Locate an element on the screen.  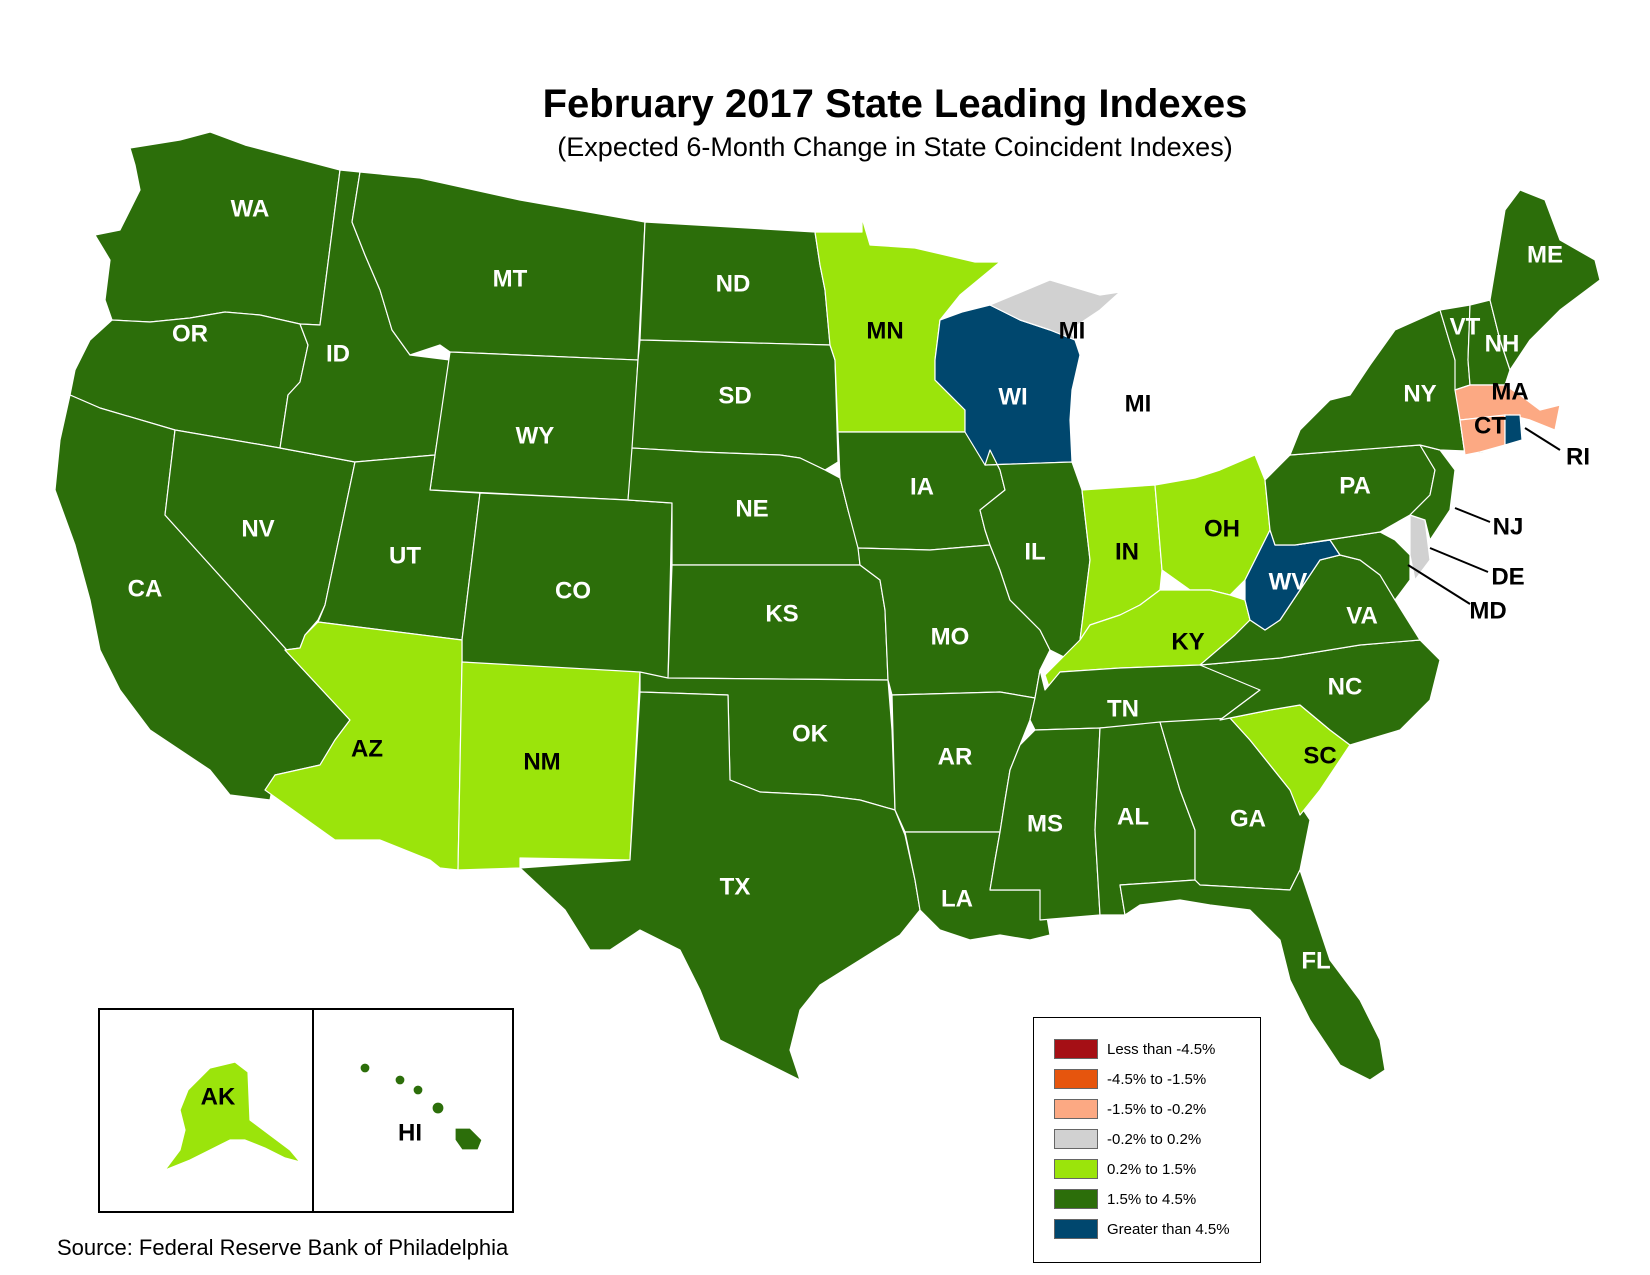
label-ID: ID is located at coordinates (338, 353).